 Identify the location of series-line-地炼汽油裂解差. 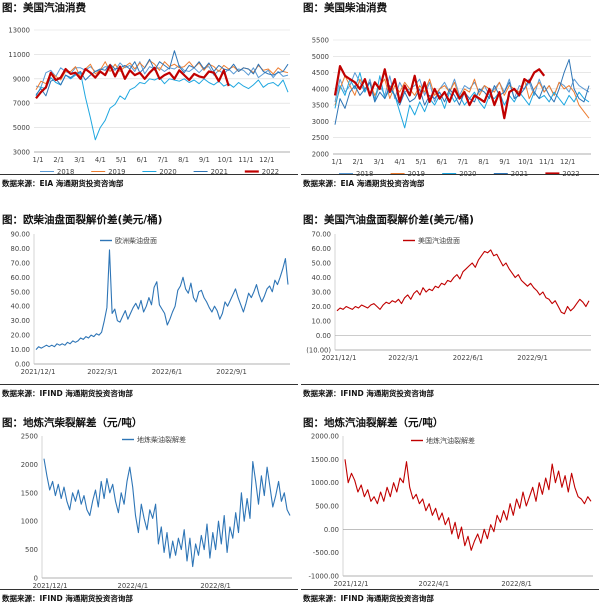
(468, 505).